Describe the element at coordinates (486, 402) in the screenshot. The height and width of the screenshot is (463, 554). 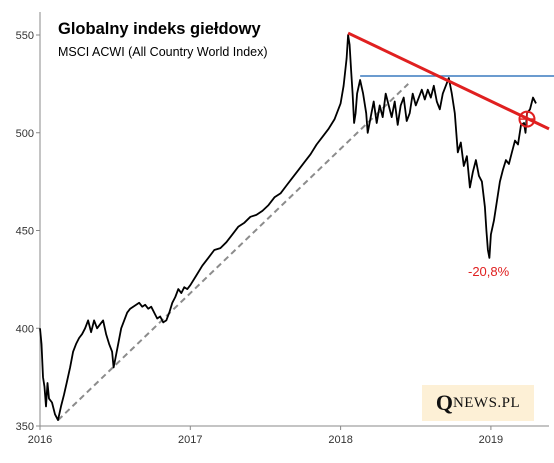
I see `logo-text: NEWS.PL` at that location.